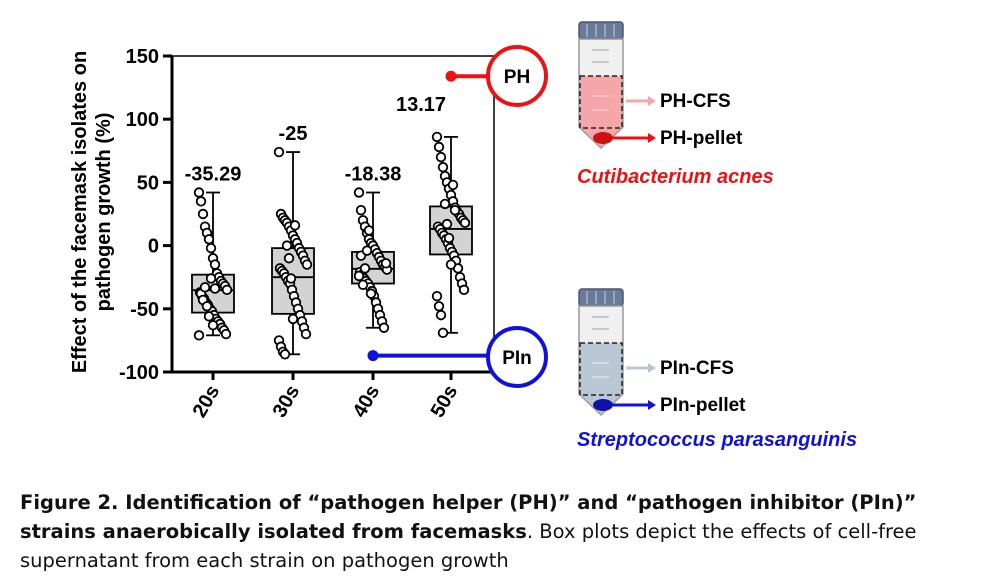 This screenshot has height=585, width=1002. Describe the element at coordinates (717, 440) in the screenshot. I see `pin-species-label: Streptococcus parasanguinis` at that location.